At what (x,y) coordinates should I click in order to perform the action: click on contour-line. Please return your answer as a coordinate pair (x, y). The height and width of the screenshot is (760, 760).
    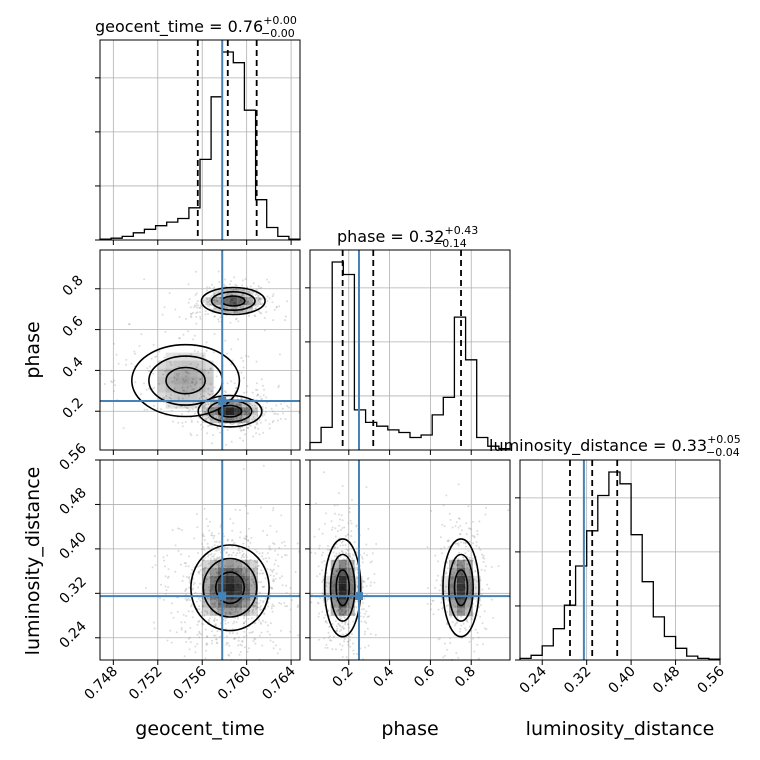
    Looking at the image, I should click on (230, 588).